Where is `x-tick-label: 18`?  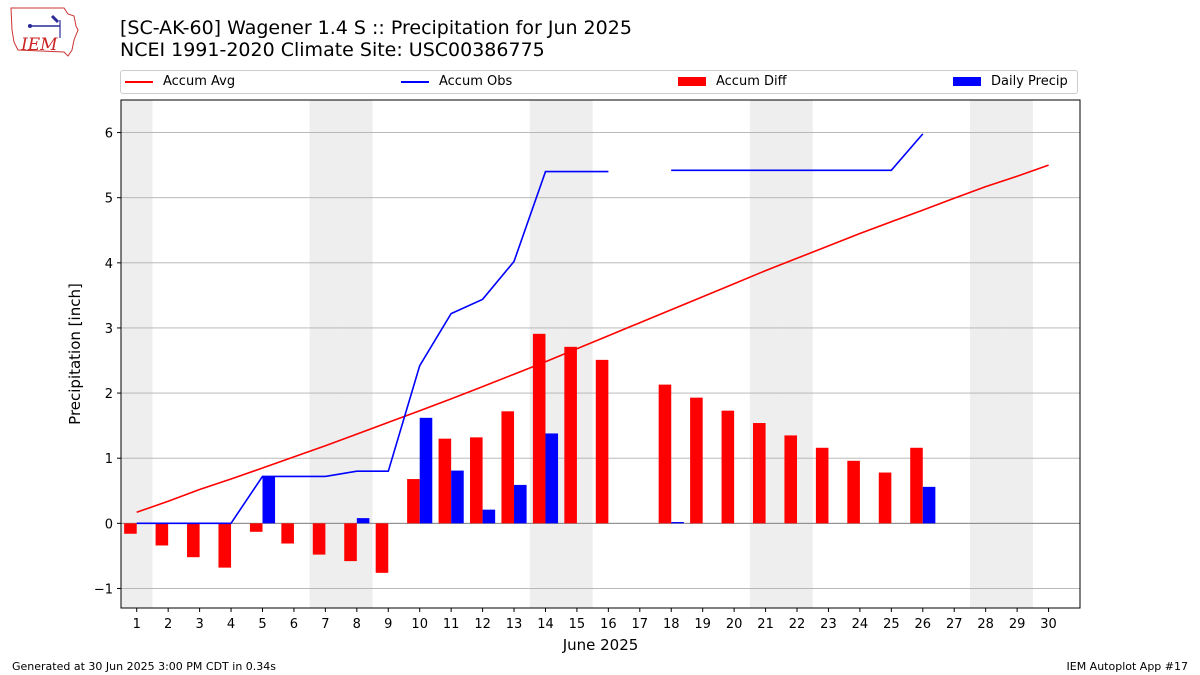 x-tick-label: 18 is located at coordinates (671, 624).